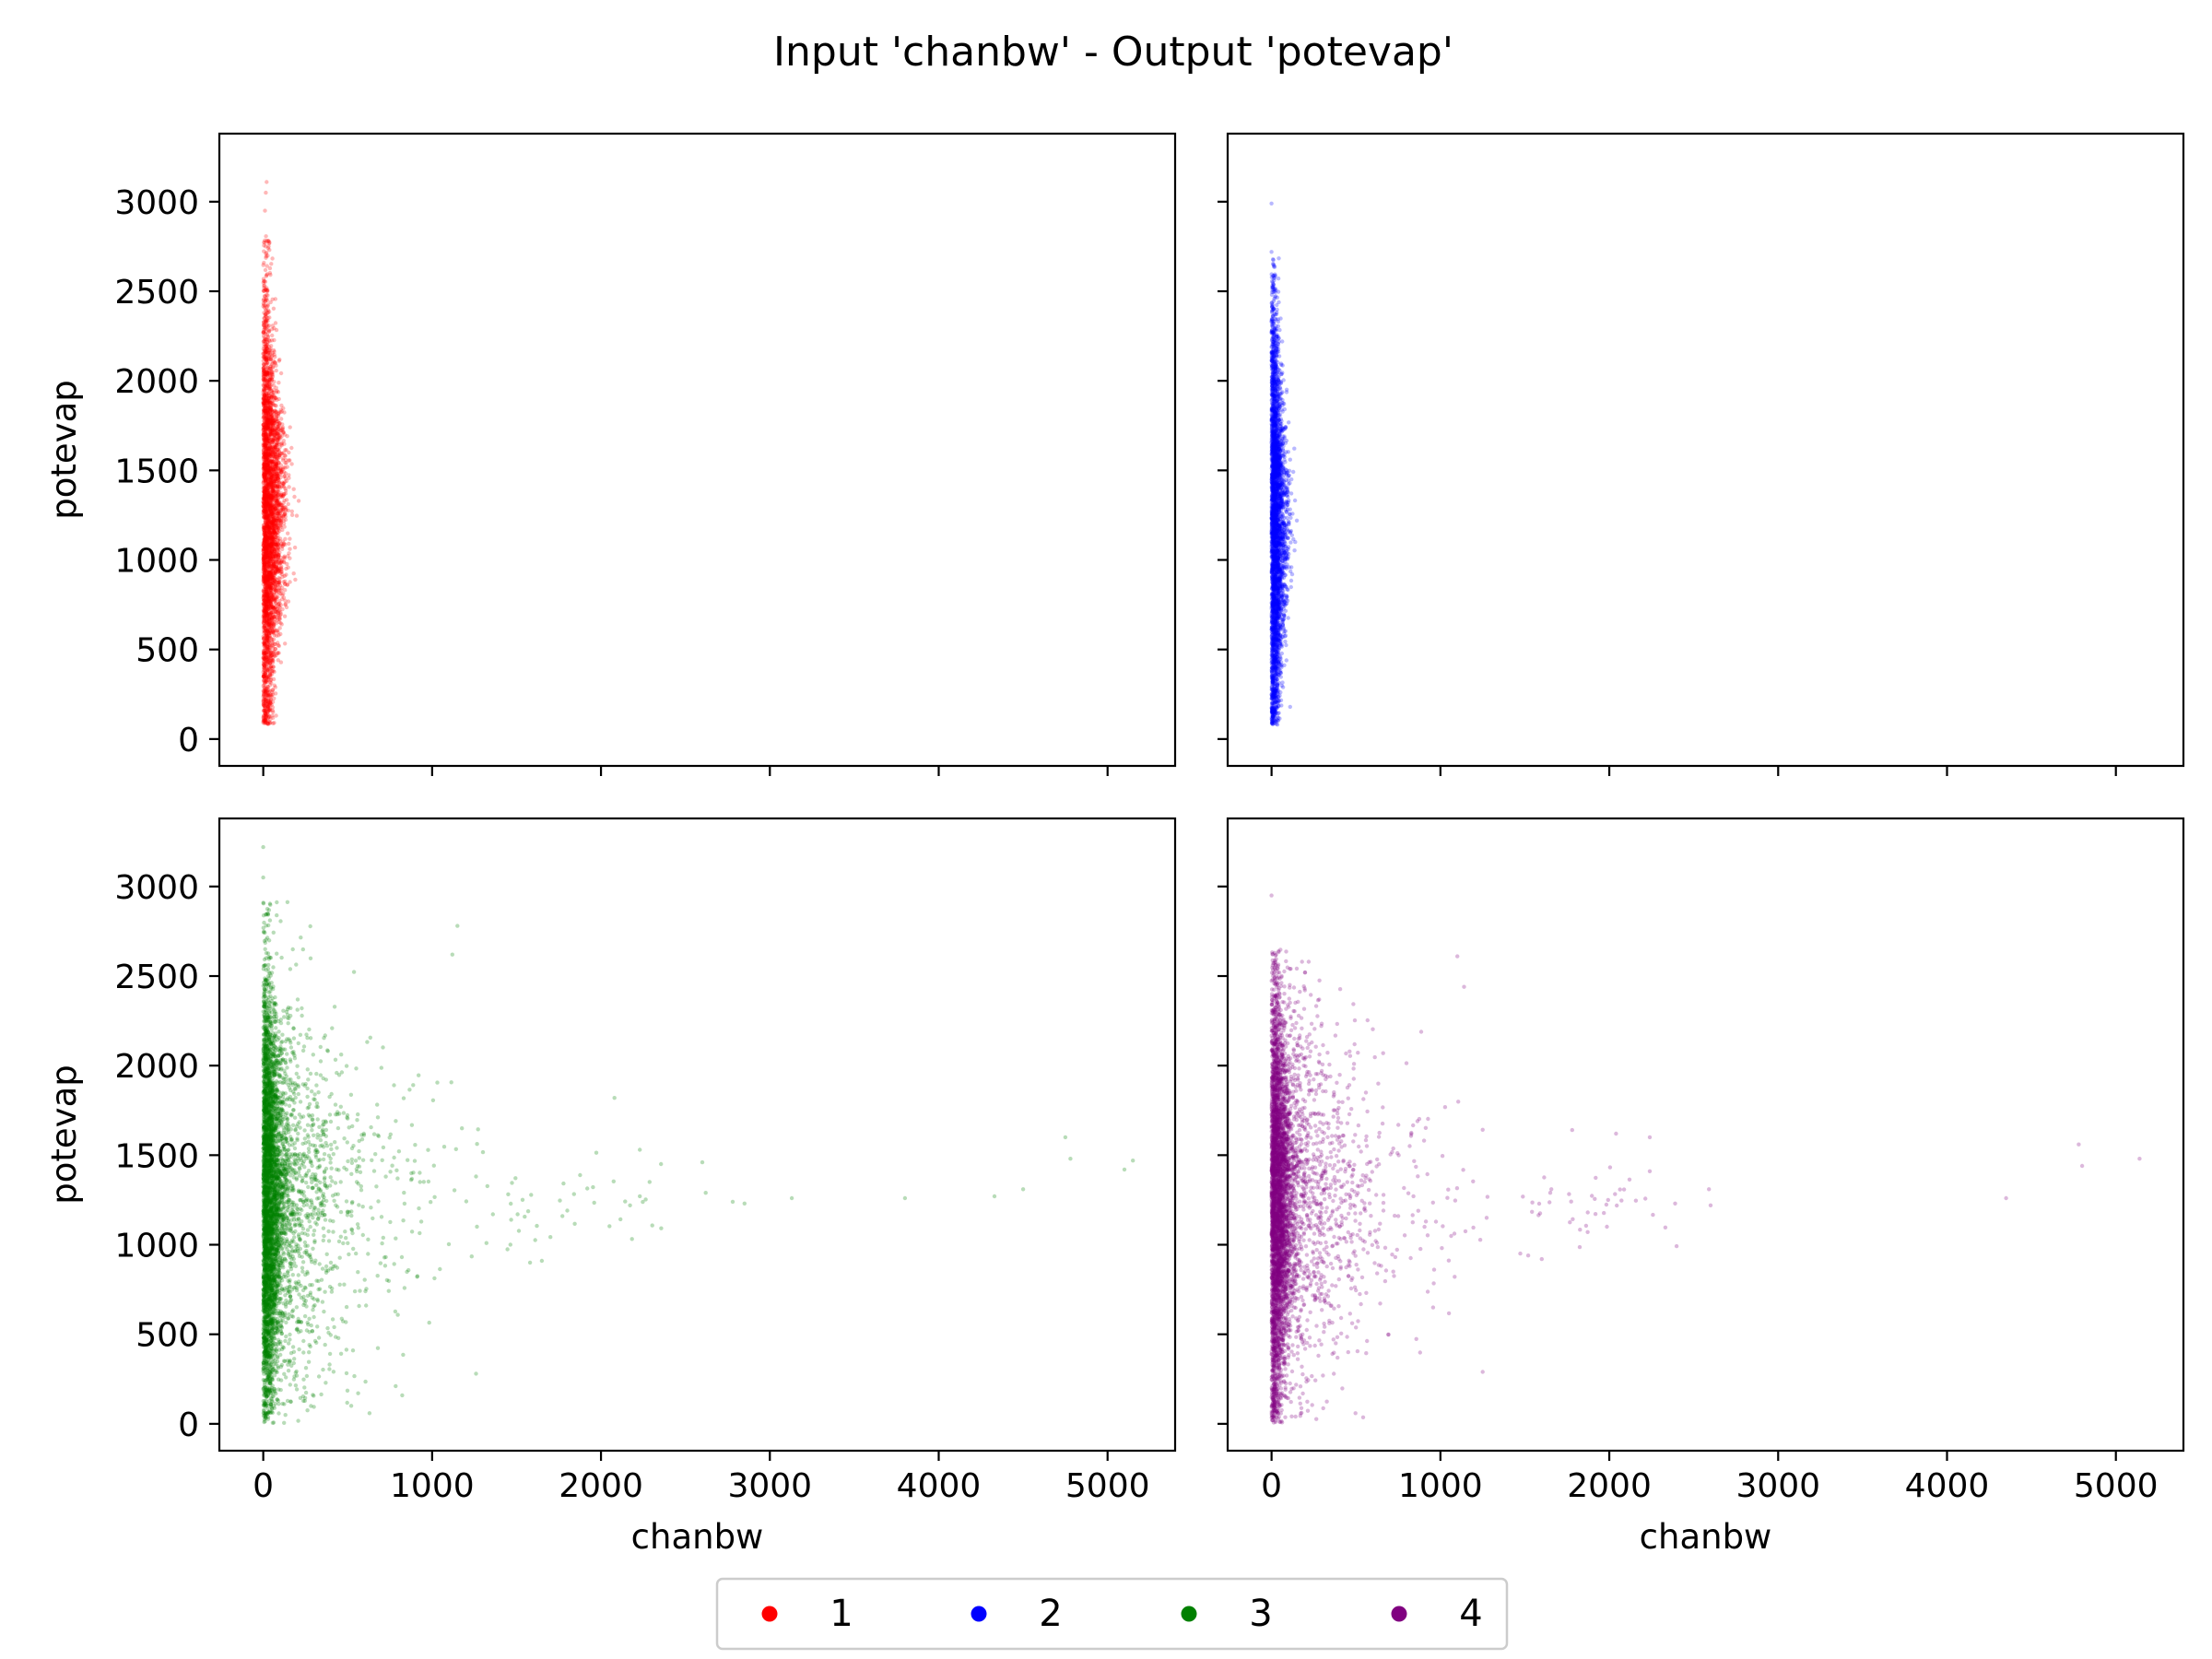 Image resolution: width=2212 pixels, height=1659 pixels. I want to click on figure-title: Input 'chanbw' - Output 'potevap', so click(1113, 52).